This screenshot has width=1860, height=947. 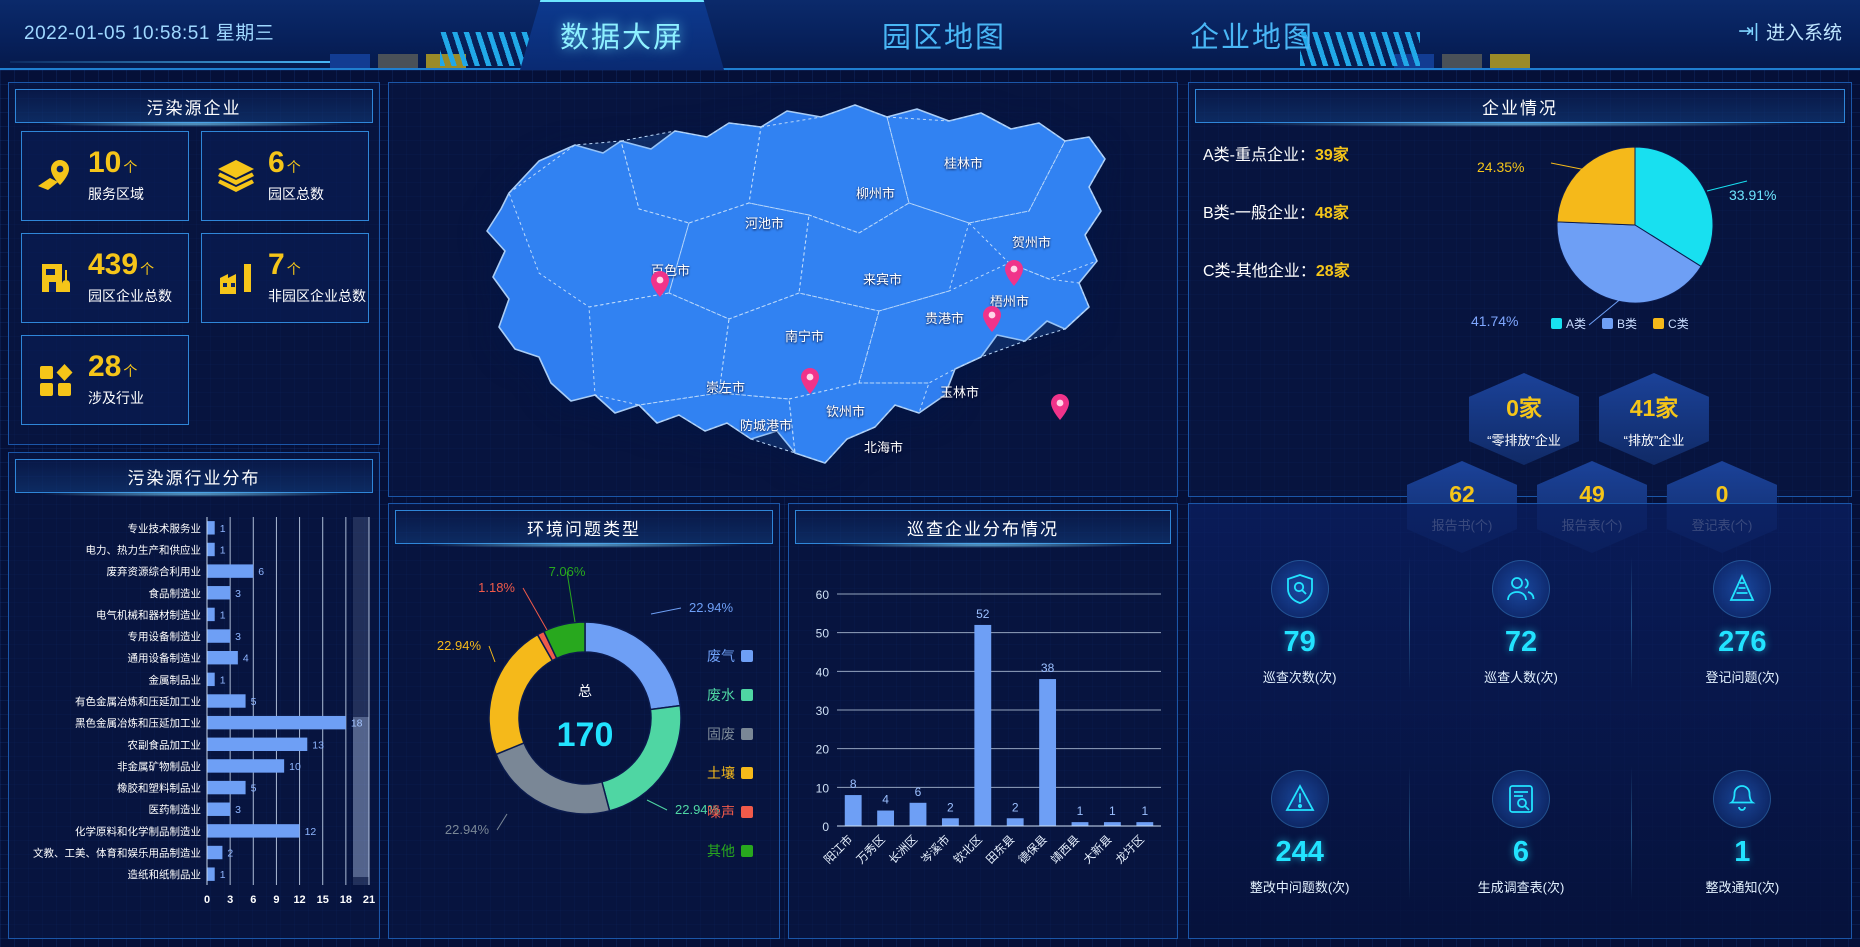 I want to click on hex-value: 41家, so click(x=1654, y=408).